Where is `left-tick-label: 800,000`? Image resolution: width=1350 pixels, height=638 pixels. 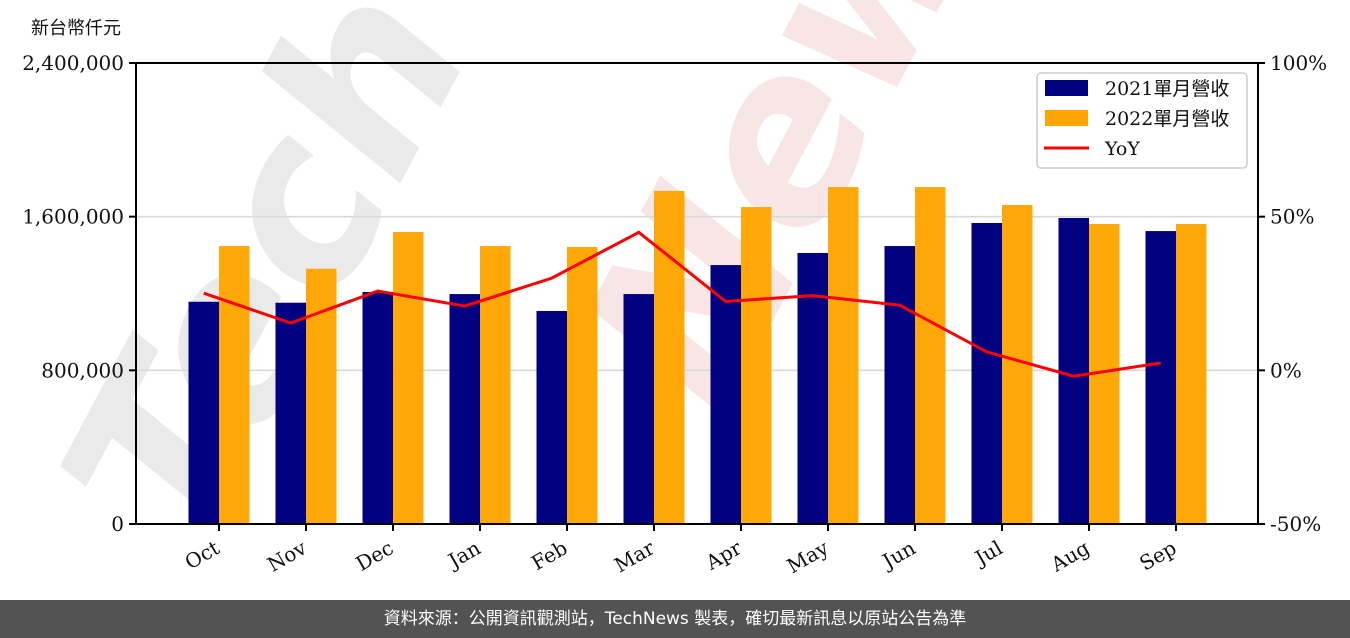
left-tick-label: 800,000 is located at coordinates (82, 370).